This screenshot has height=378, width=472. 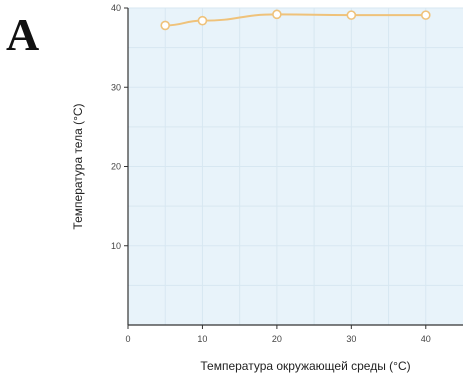 What do you see at coordinates (116, 167) in the screenshot?
I see `y-tick-label: 20` at bounding box center [116, 167].